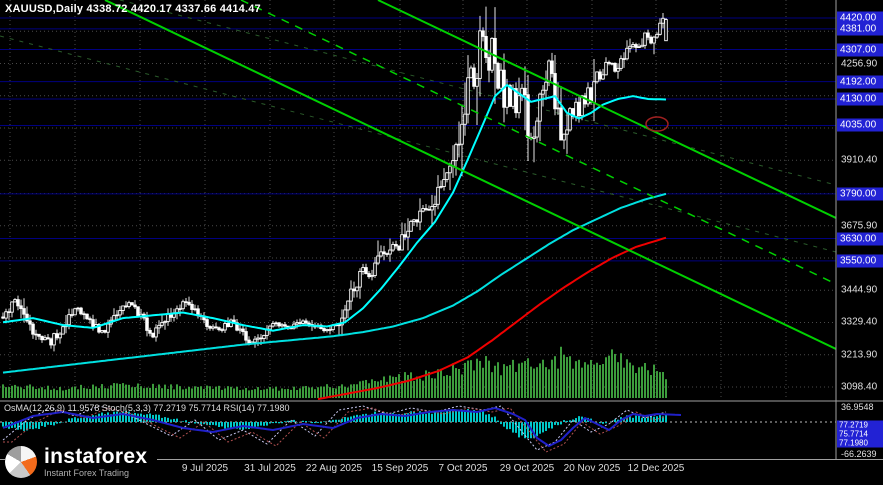 This screenshot has width=883, height=485. What do you see at coordinates (859, 387) in the screenshot?
I see `price-scale-tick: 3098.40` at bounding box center [859, 387].